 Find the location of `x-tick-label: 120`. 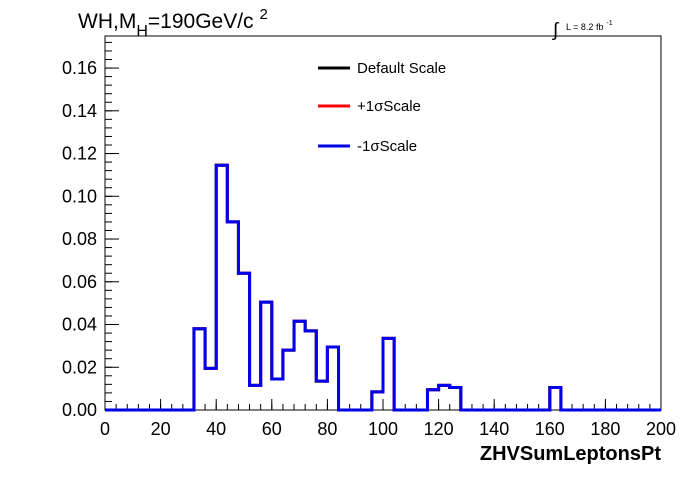

x-tick-label: 120 is located at coordinates (439, 429).